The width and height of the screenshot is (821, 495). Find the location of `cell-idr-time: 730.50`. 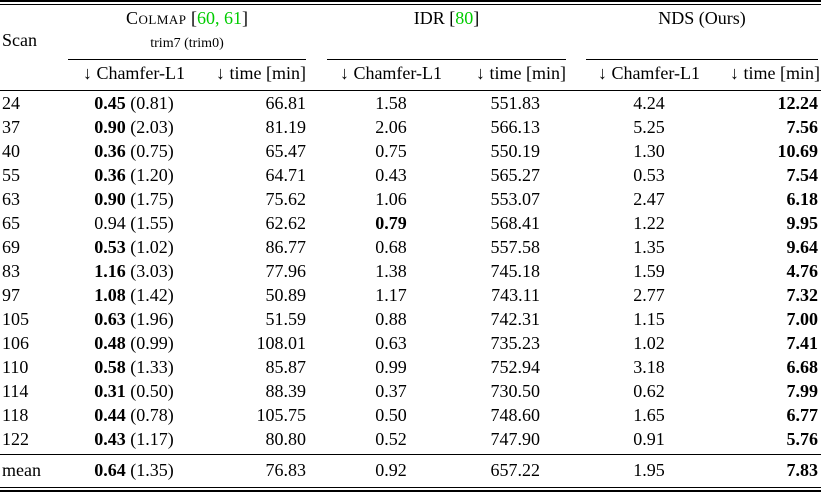

cell-idr-time: 730.50 is located at coordinates (515, 391).